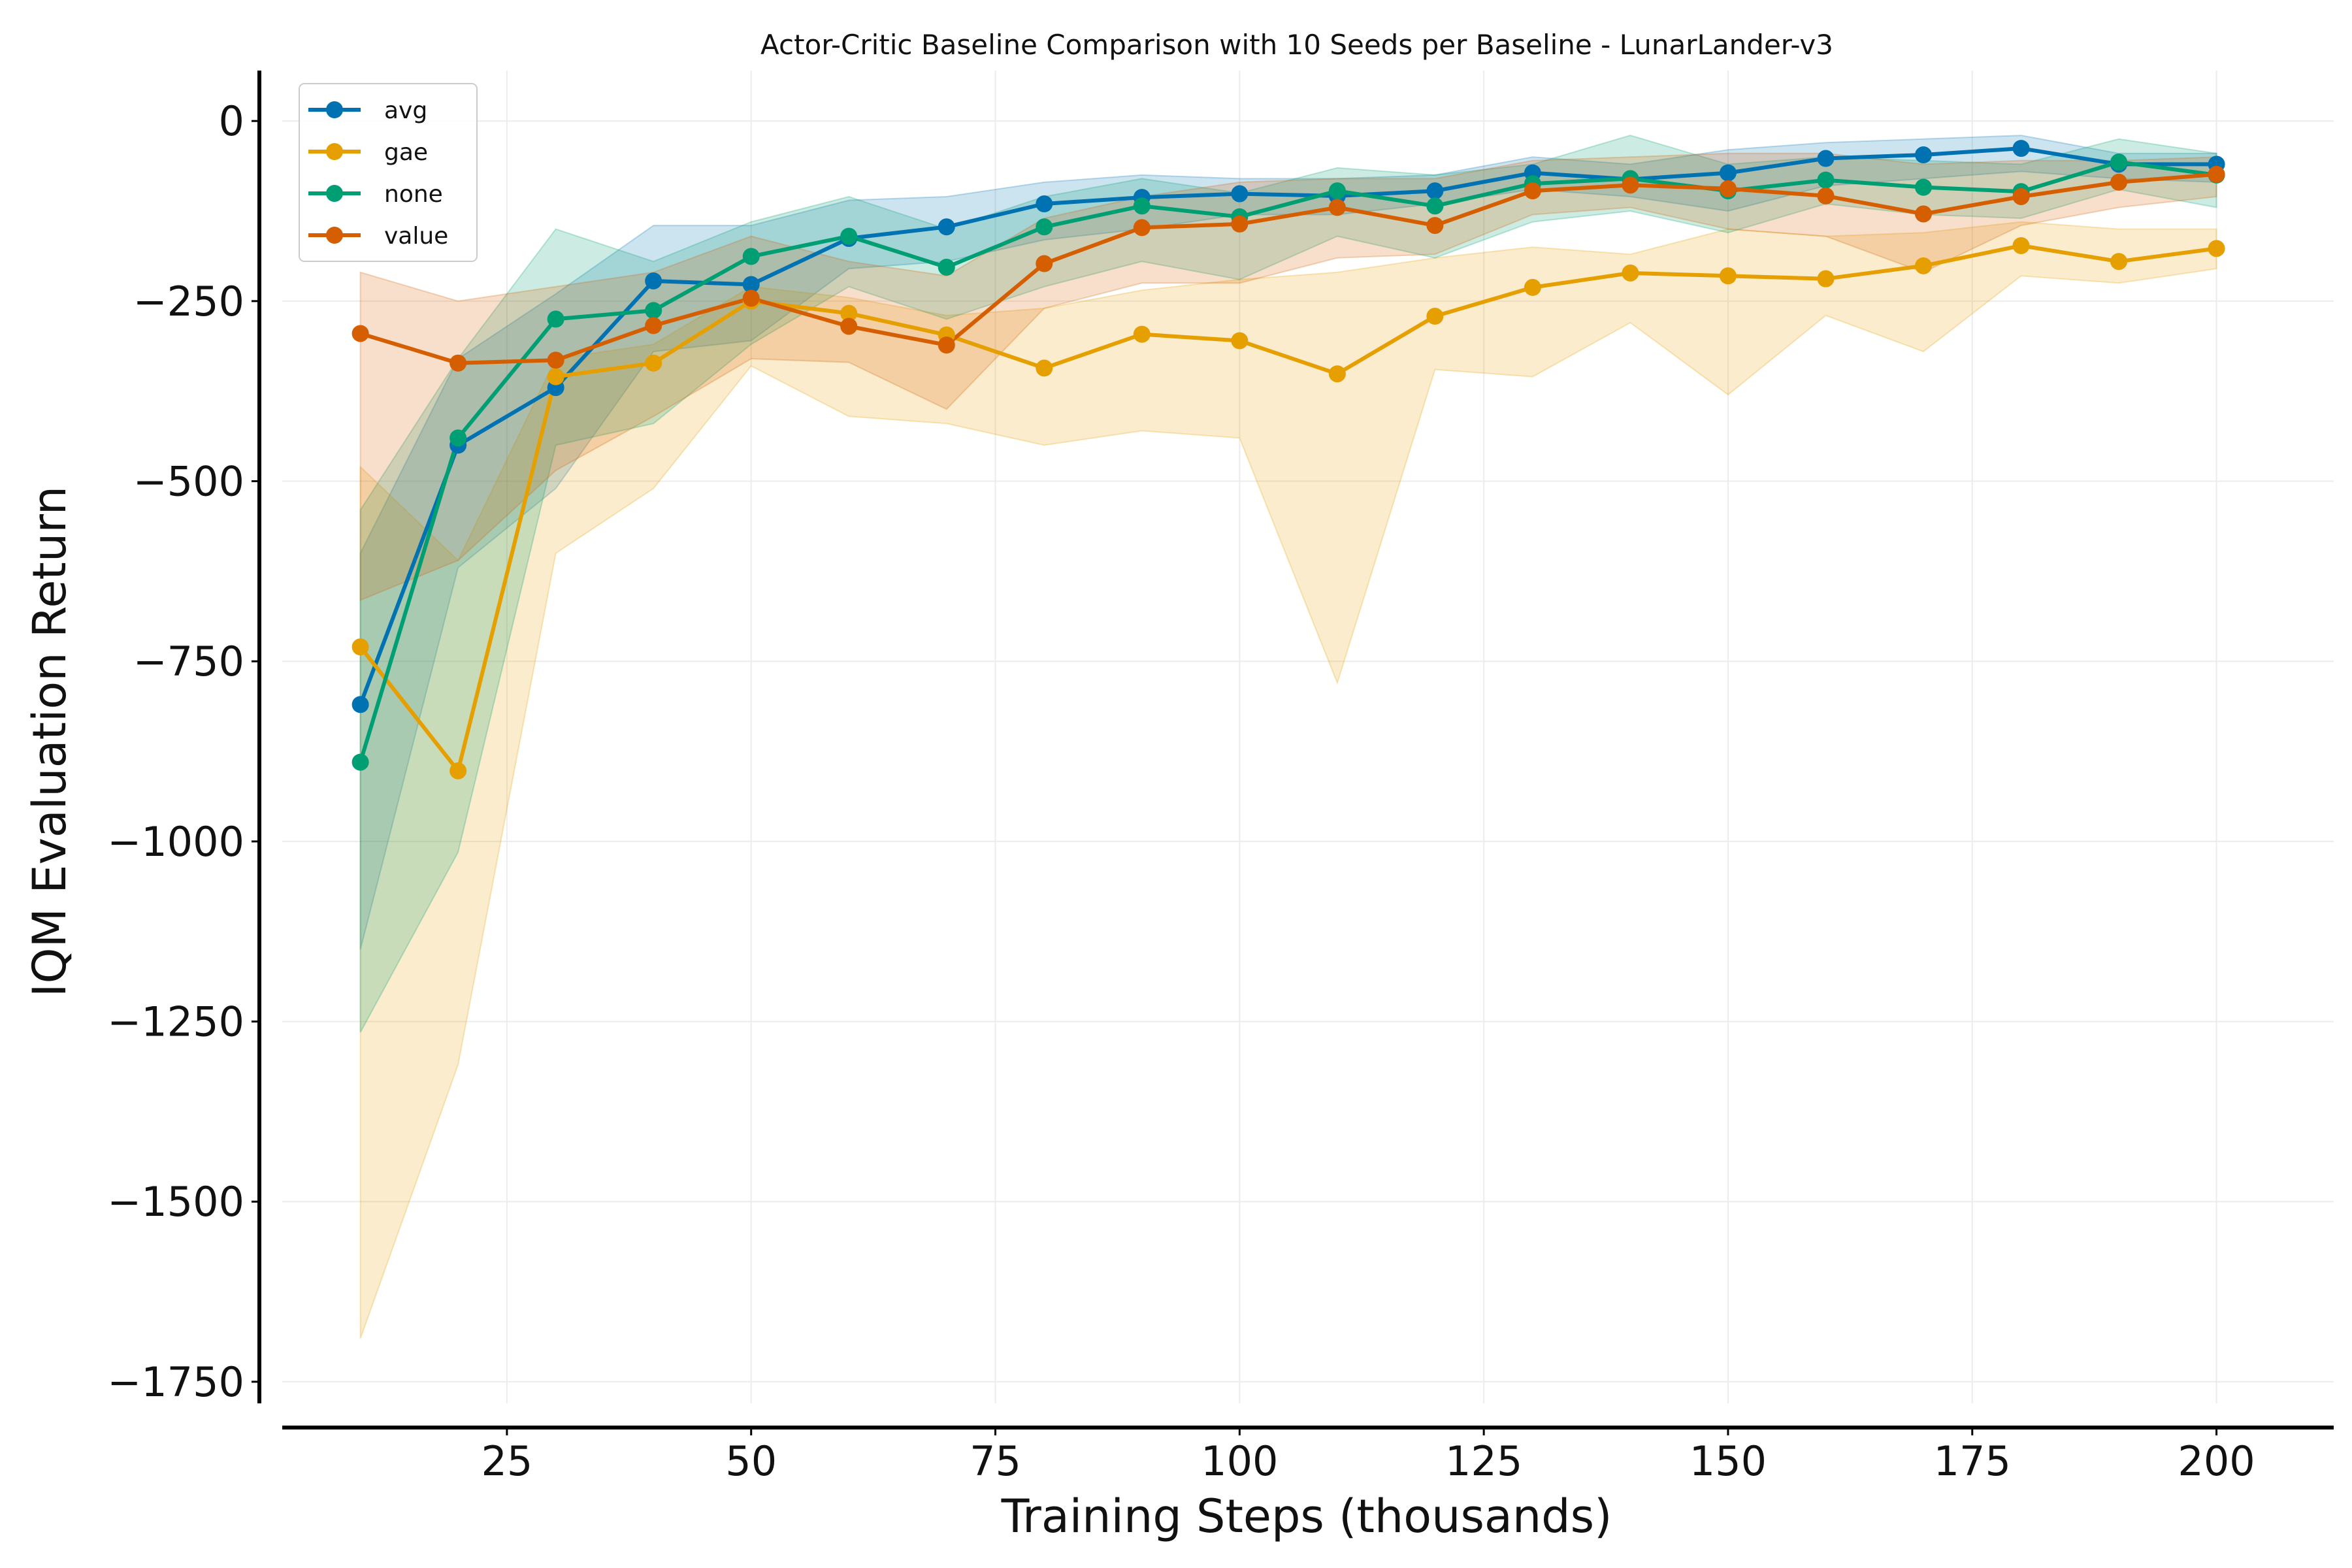 The width and height of the screenshot is (2352, 1568). What do you see at coordinates (1483, 1461) in the screenshot?
I see `x-tick-label: 125` at bounding box center [1483, 1461].